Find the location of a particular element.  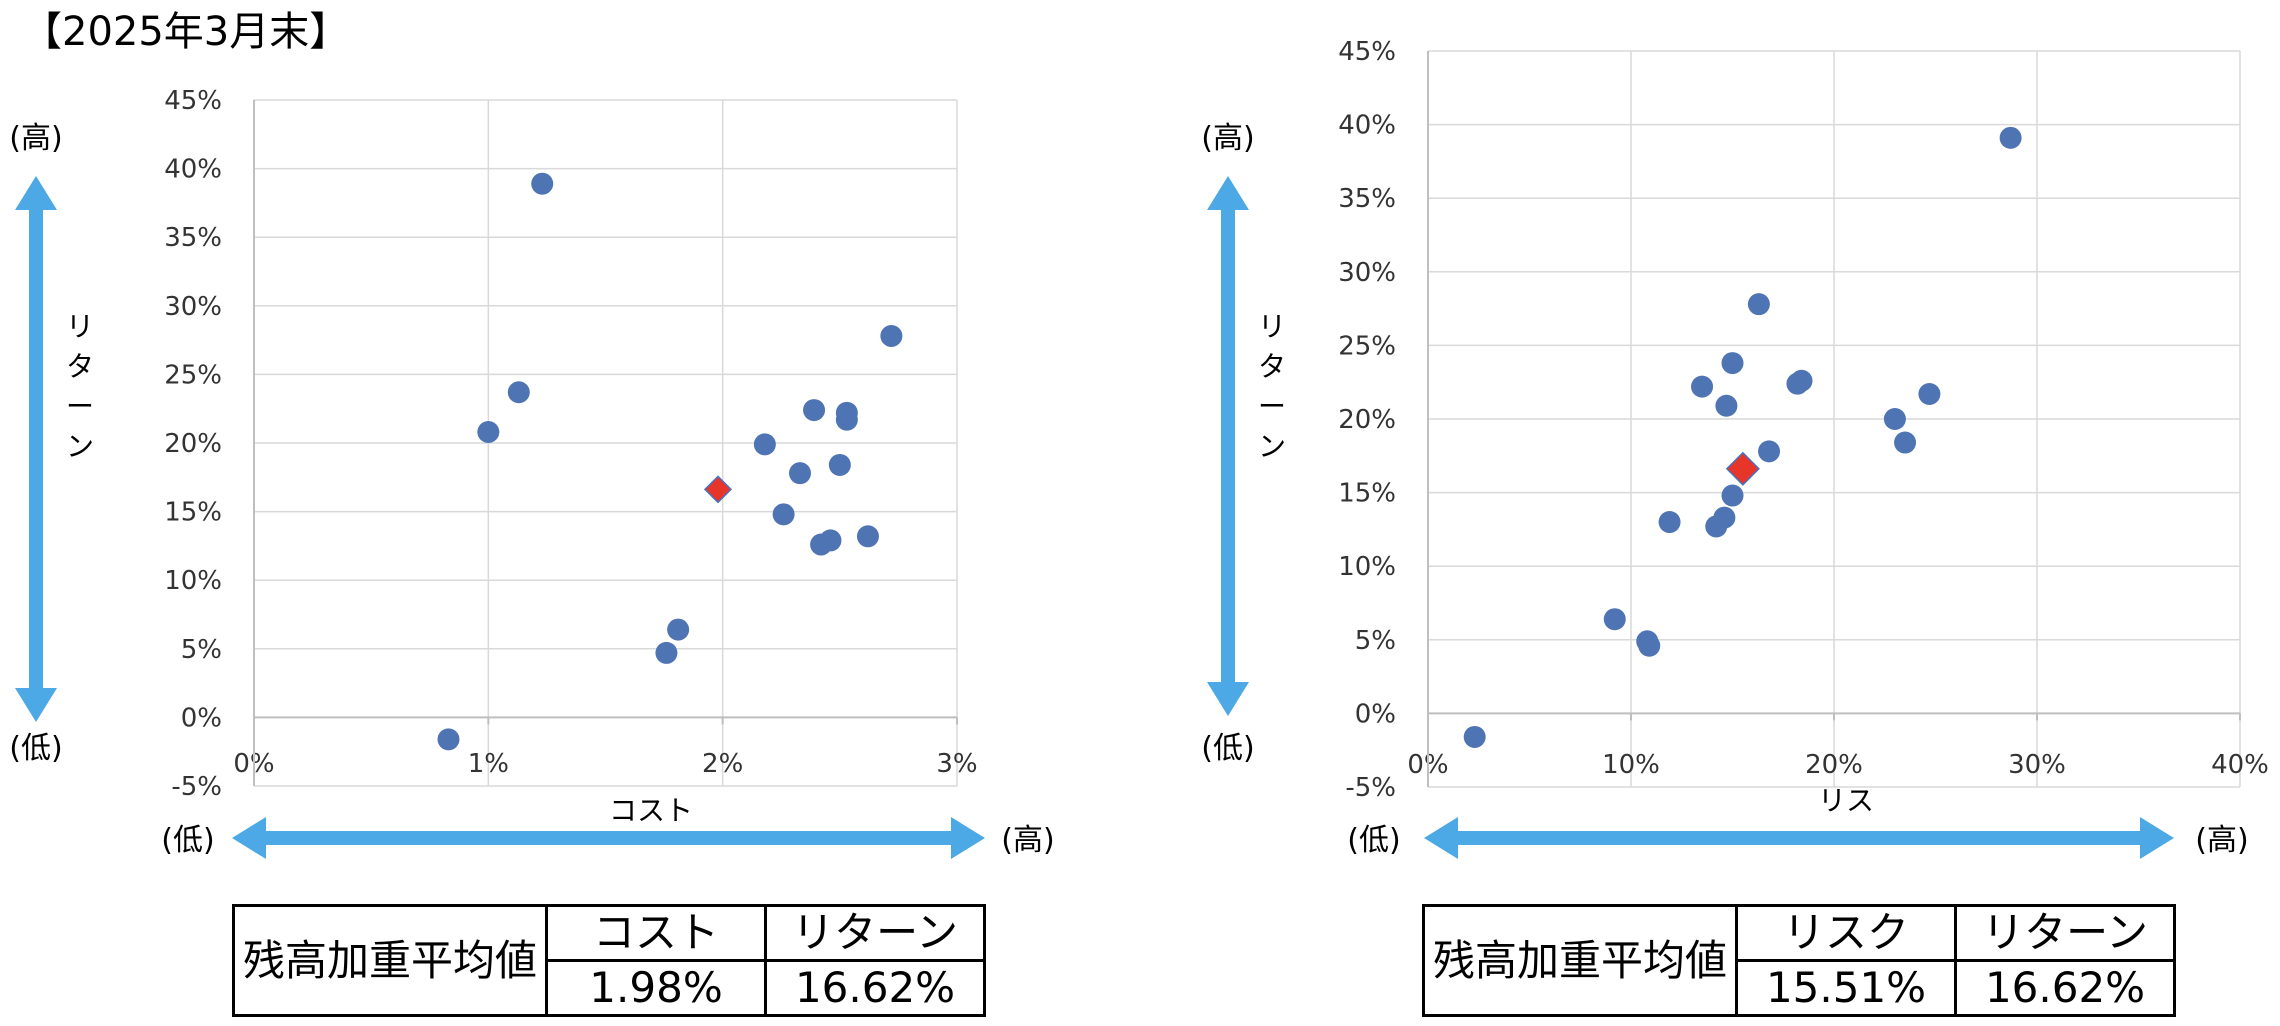

weighted-average-table-risk: 残高加重平均値 リスク リターン 15.51% 16.62% is located at coordinates (1799, 960).